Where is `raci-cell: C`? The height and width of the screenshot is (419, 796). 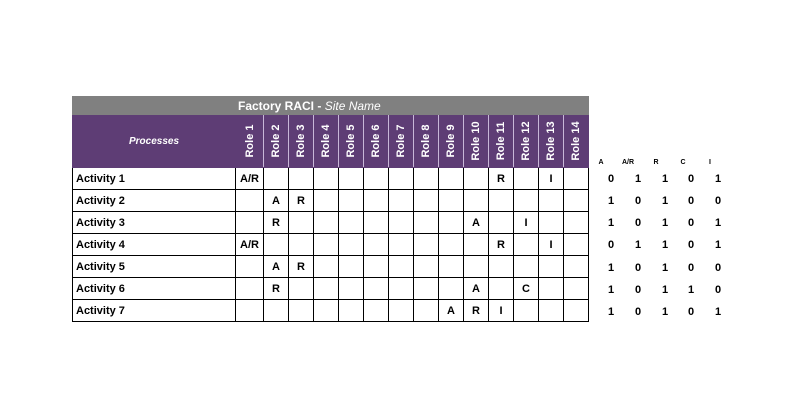
raci-cell: C is located at coordinates (526, 288).